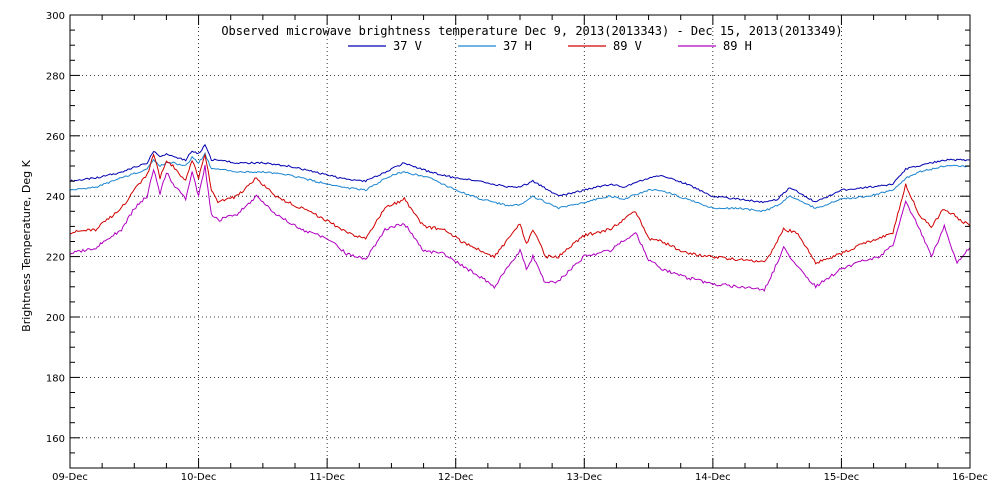 The height and width of the screenshot is (500, 1000). Describe the element at coordinates (737, 46) in the screenshot. I see `legend-label: 89 H` at that location.